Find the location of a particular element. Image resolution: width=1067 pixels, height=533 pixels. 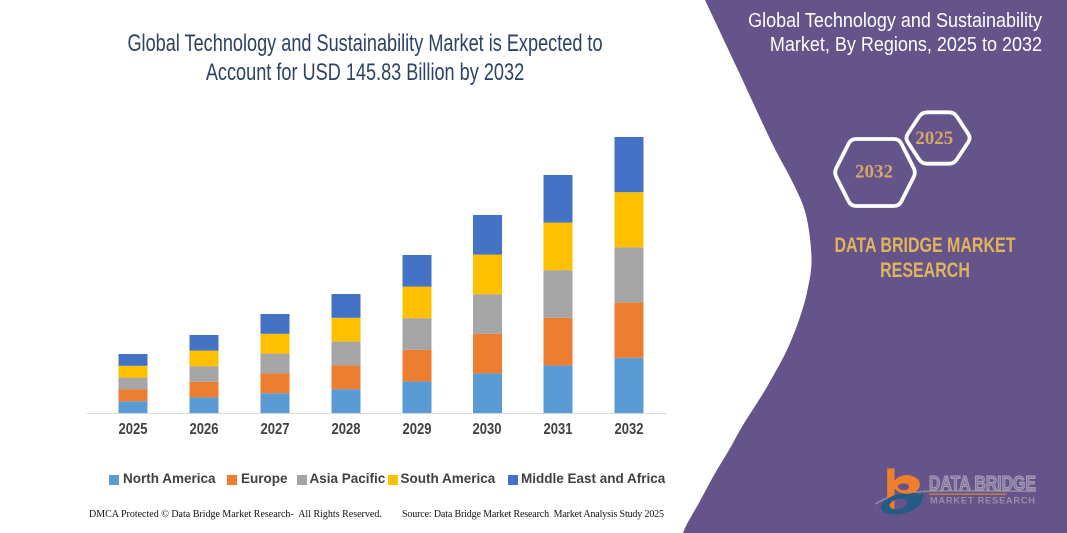

svg-text: 2032 is located at coordinates (874, 172).